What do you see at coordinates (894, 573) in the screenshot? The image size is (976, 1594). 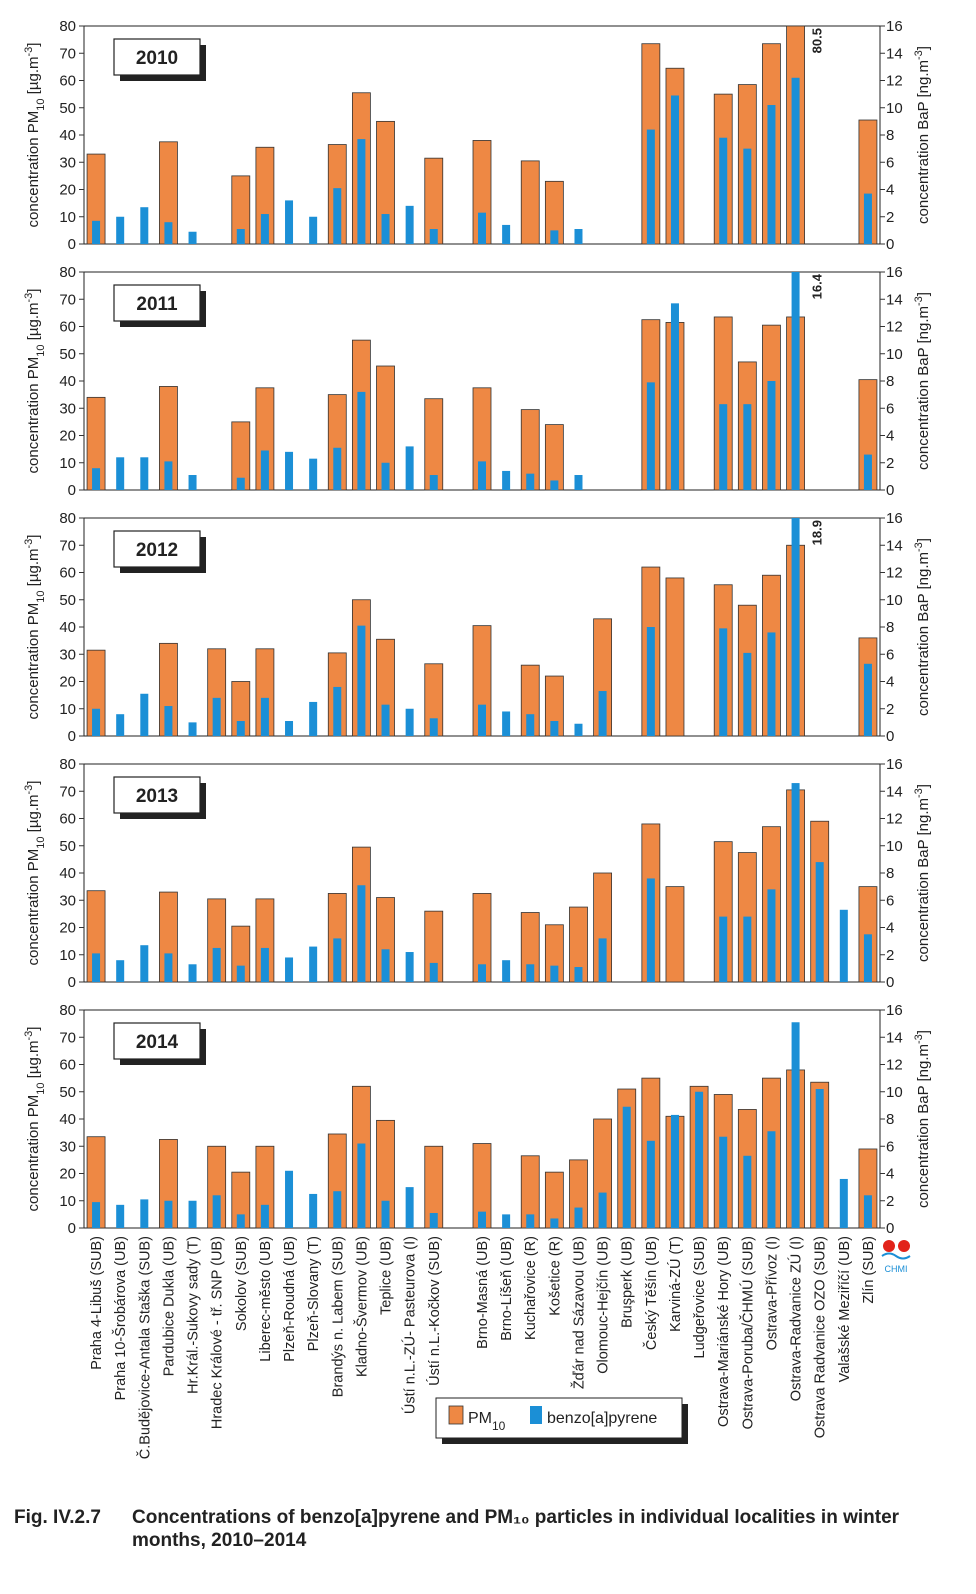 I see `y-right-tick-label: 12` at bounding box center [894, 573].